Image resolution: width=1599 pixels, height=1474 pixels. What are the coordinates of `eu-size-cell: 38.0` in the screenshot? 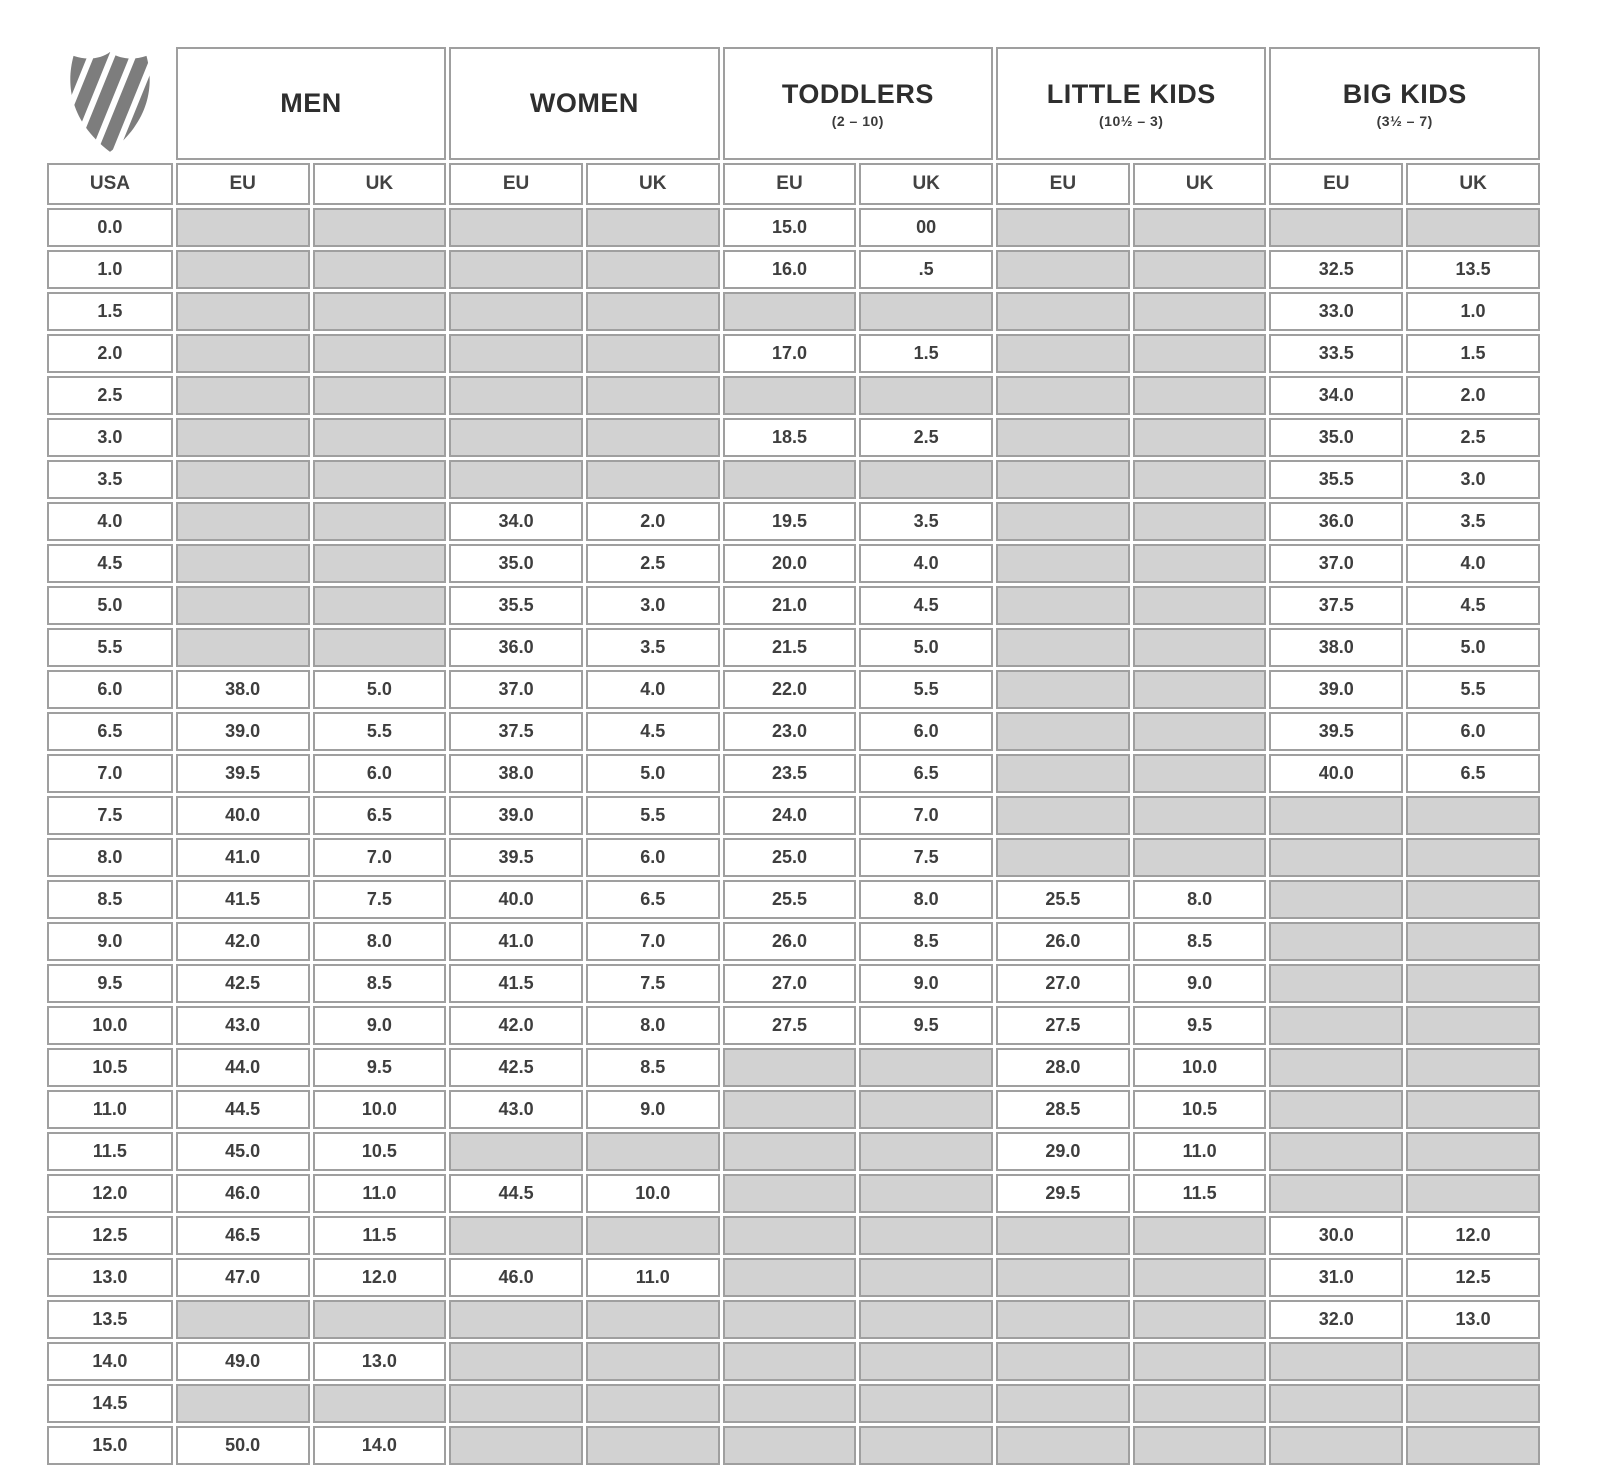 It's located at (242, 689).